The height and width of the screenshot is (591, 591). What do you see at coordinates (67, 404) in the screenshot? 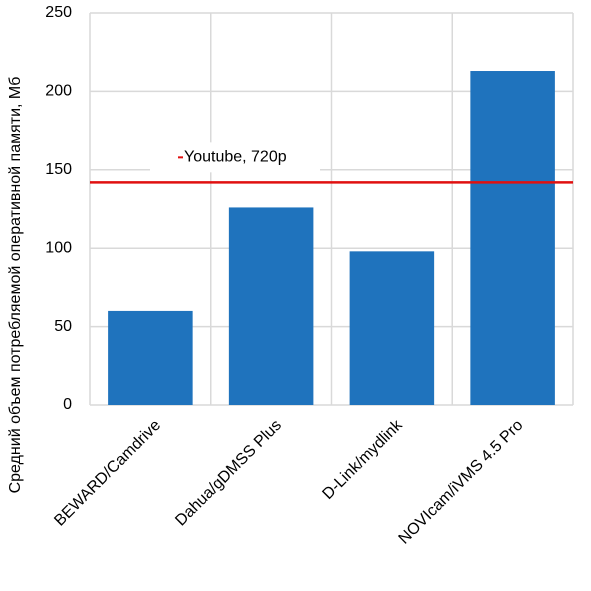
I see `y-tick-label: 0` at bounding box center [67, 404].